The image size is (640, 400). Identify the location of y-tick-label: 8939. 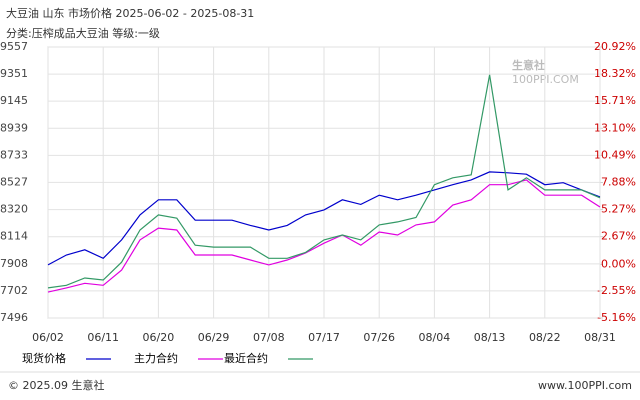
(14, 127).